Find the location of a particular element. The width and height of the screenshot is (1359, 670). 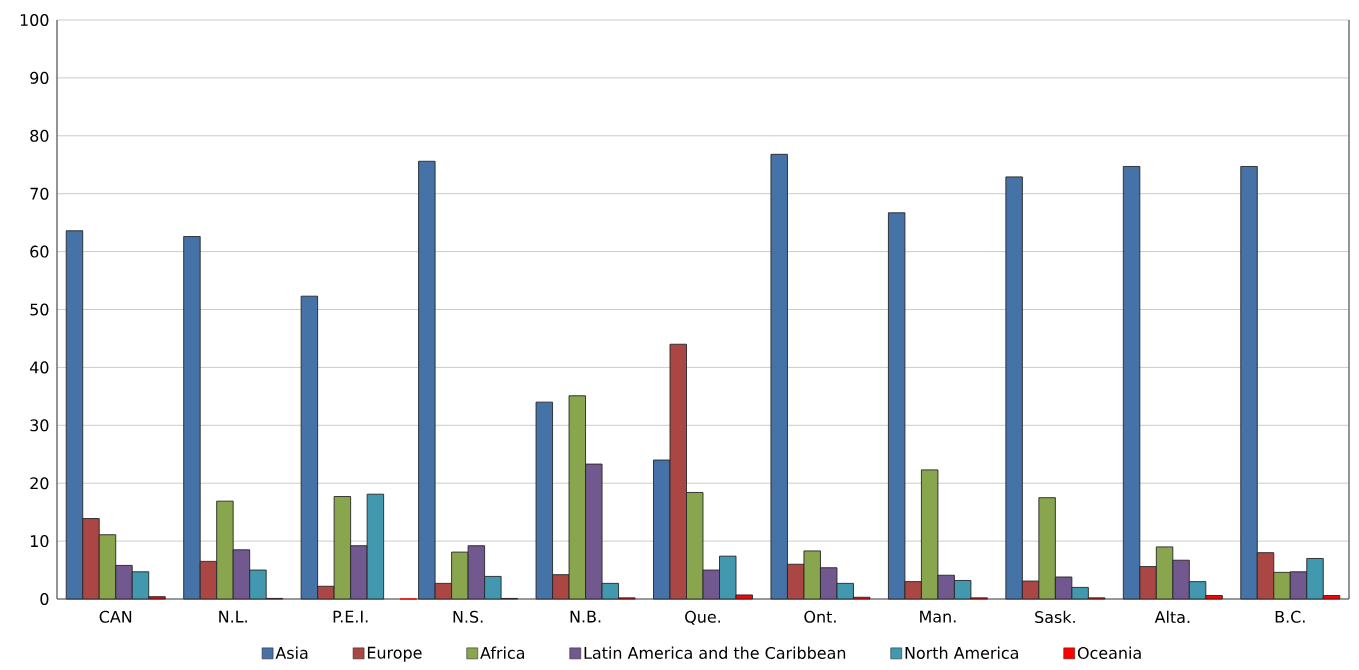

x-tick-label: Ont. is located at coordinates (820, 616).